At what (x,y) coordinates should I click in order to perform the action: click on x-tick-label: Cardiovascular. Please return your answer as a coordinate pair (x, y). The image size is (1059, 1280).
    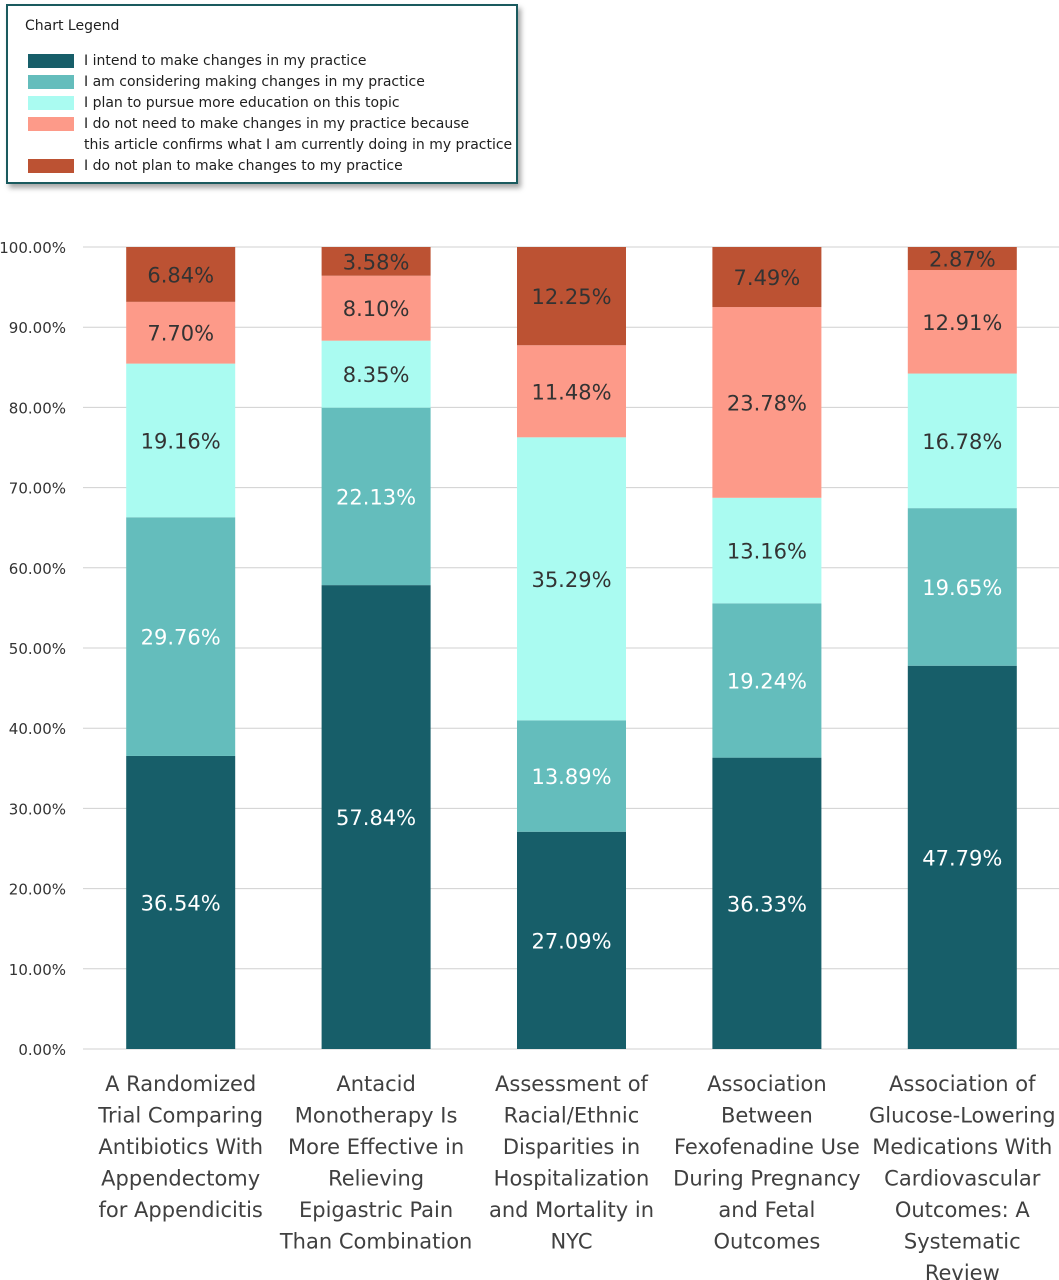
    Looking at the image, I should click on (962, 1179).